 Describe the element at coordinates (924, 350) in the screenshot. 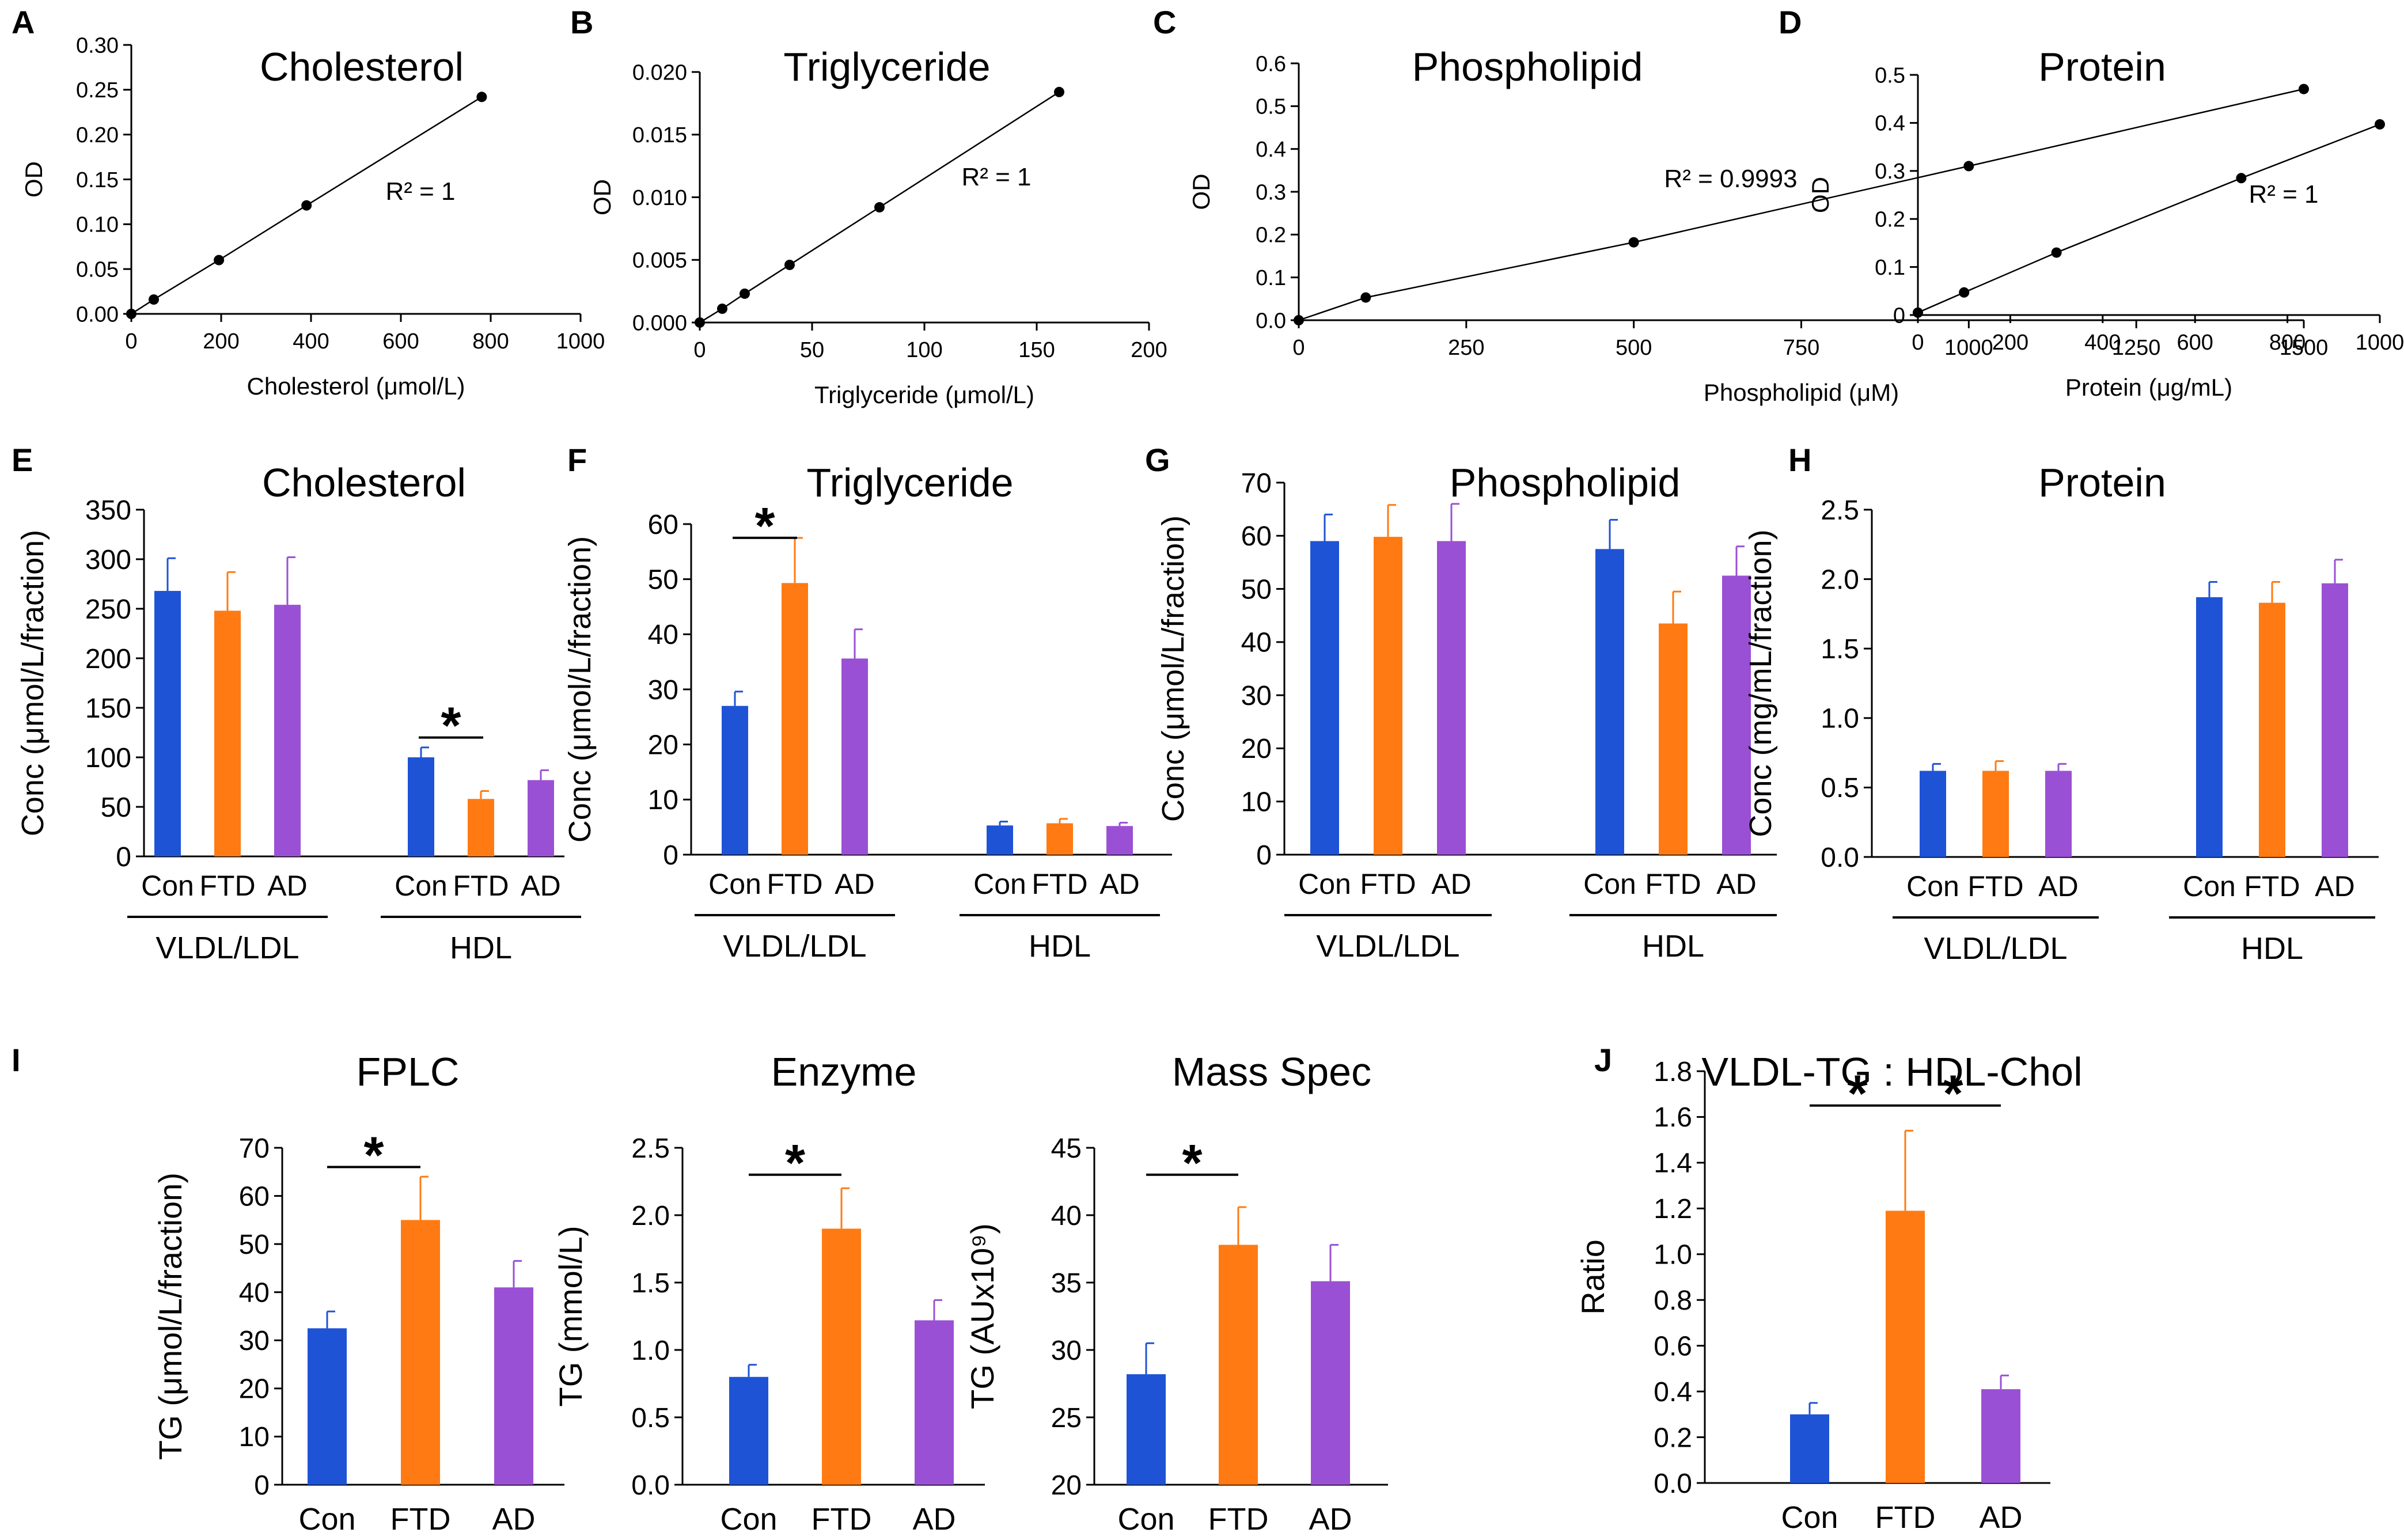

I see `x-tick-label: 100` at that location.